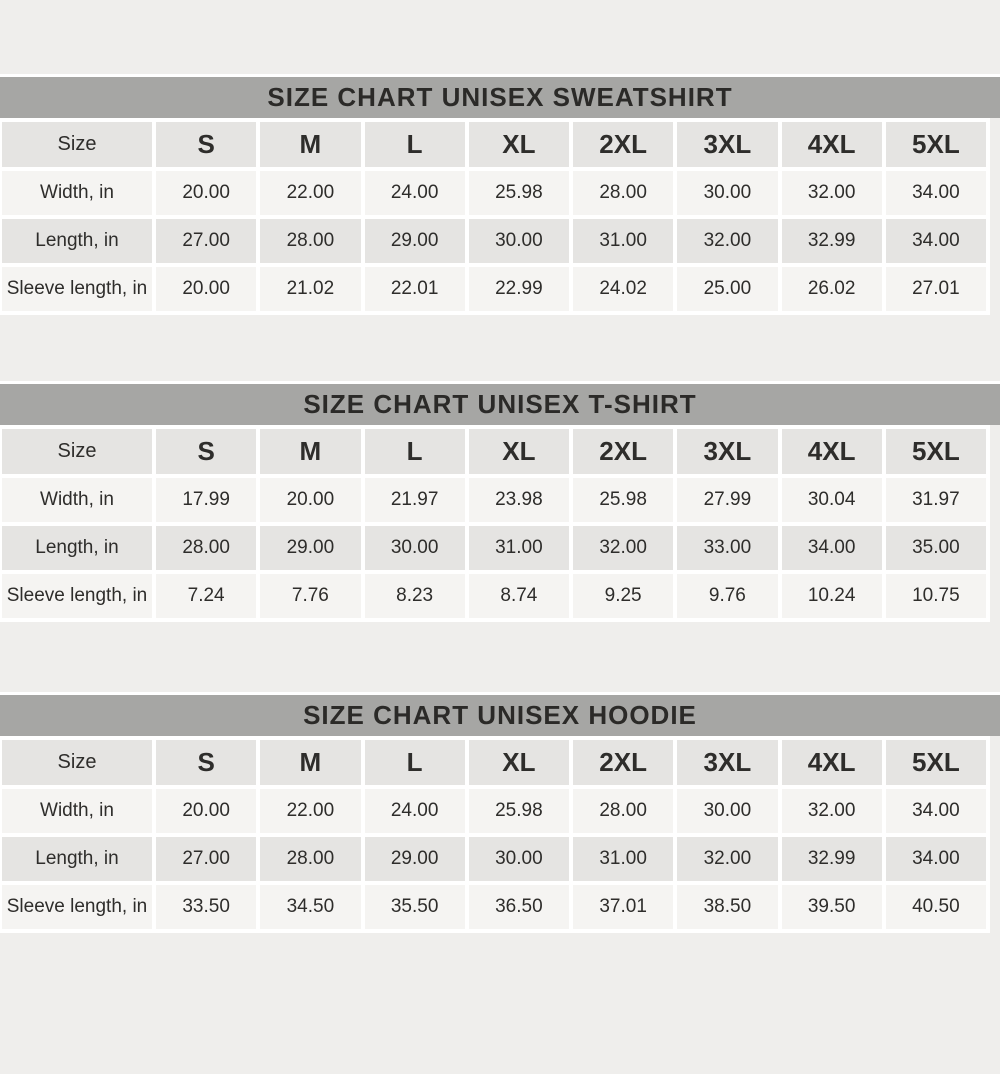  What do you see at coordinates (623, 596) in the screenshot?
I see `size-value-cell: 9.25` at bounding box center [623, 596].